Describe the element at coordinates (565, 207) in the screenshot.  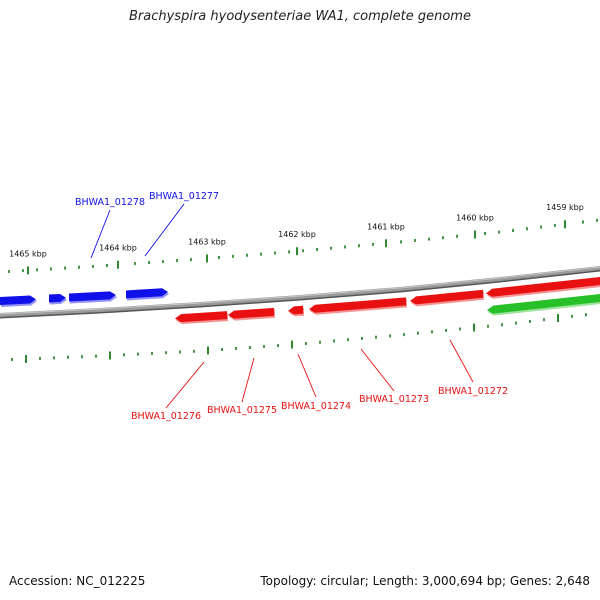
I see `kbp-label: 1459 kbp` at that location.